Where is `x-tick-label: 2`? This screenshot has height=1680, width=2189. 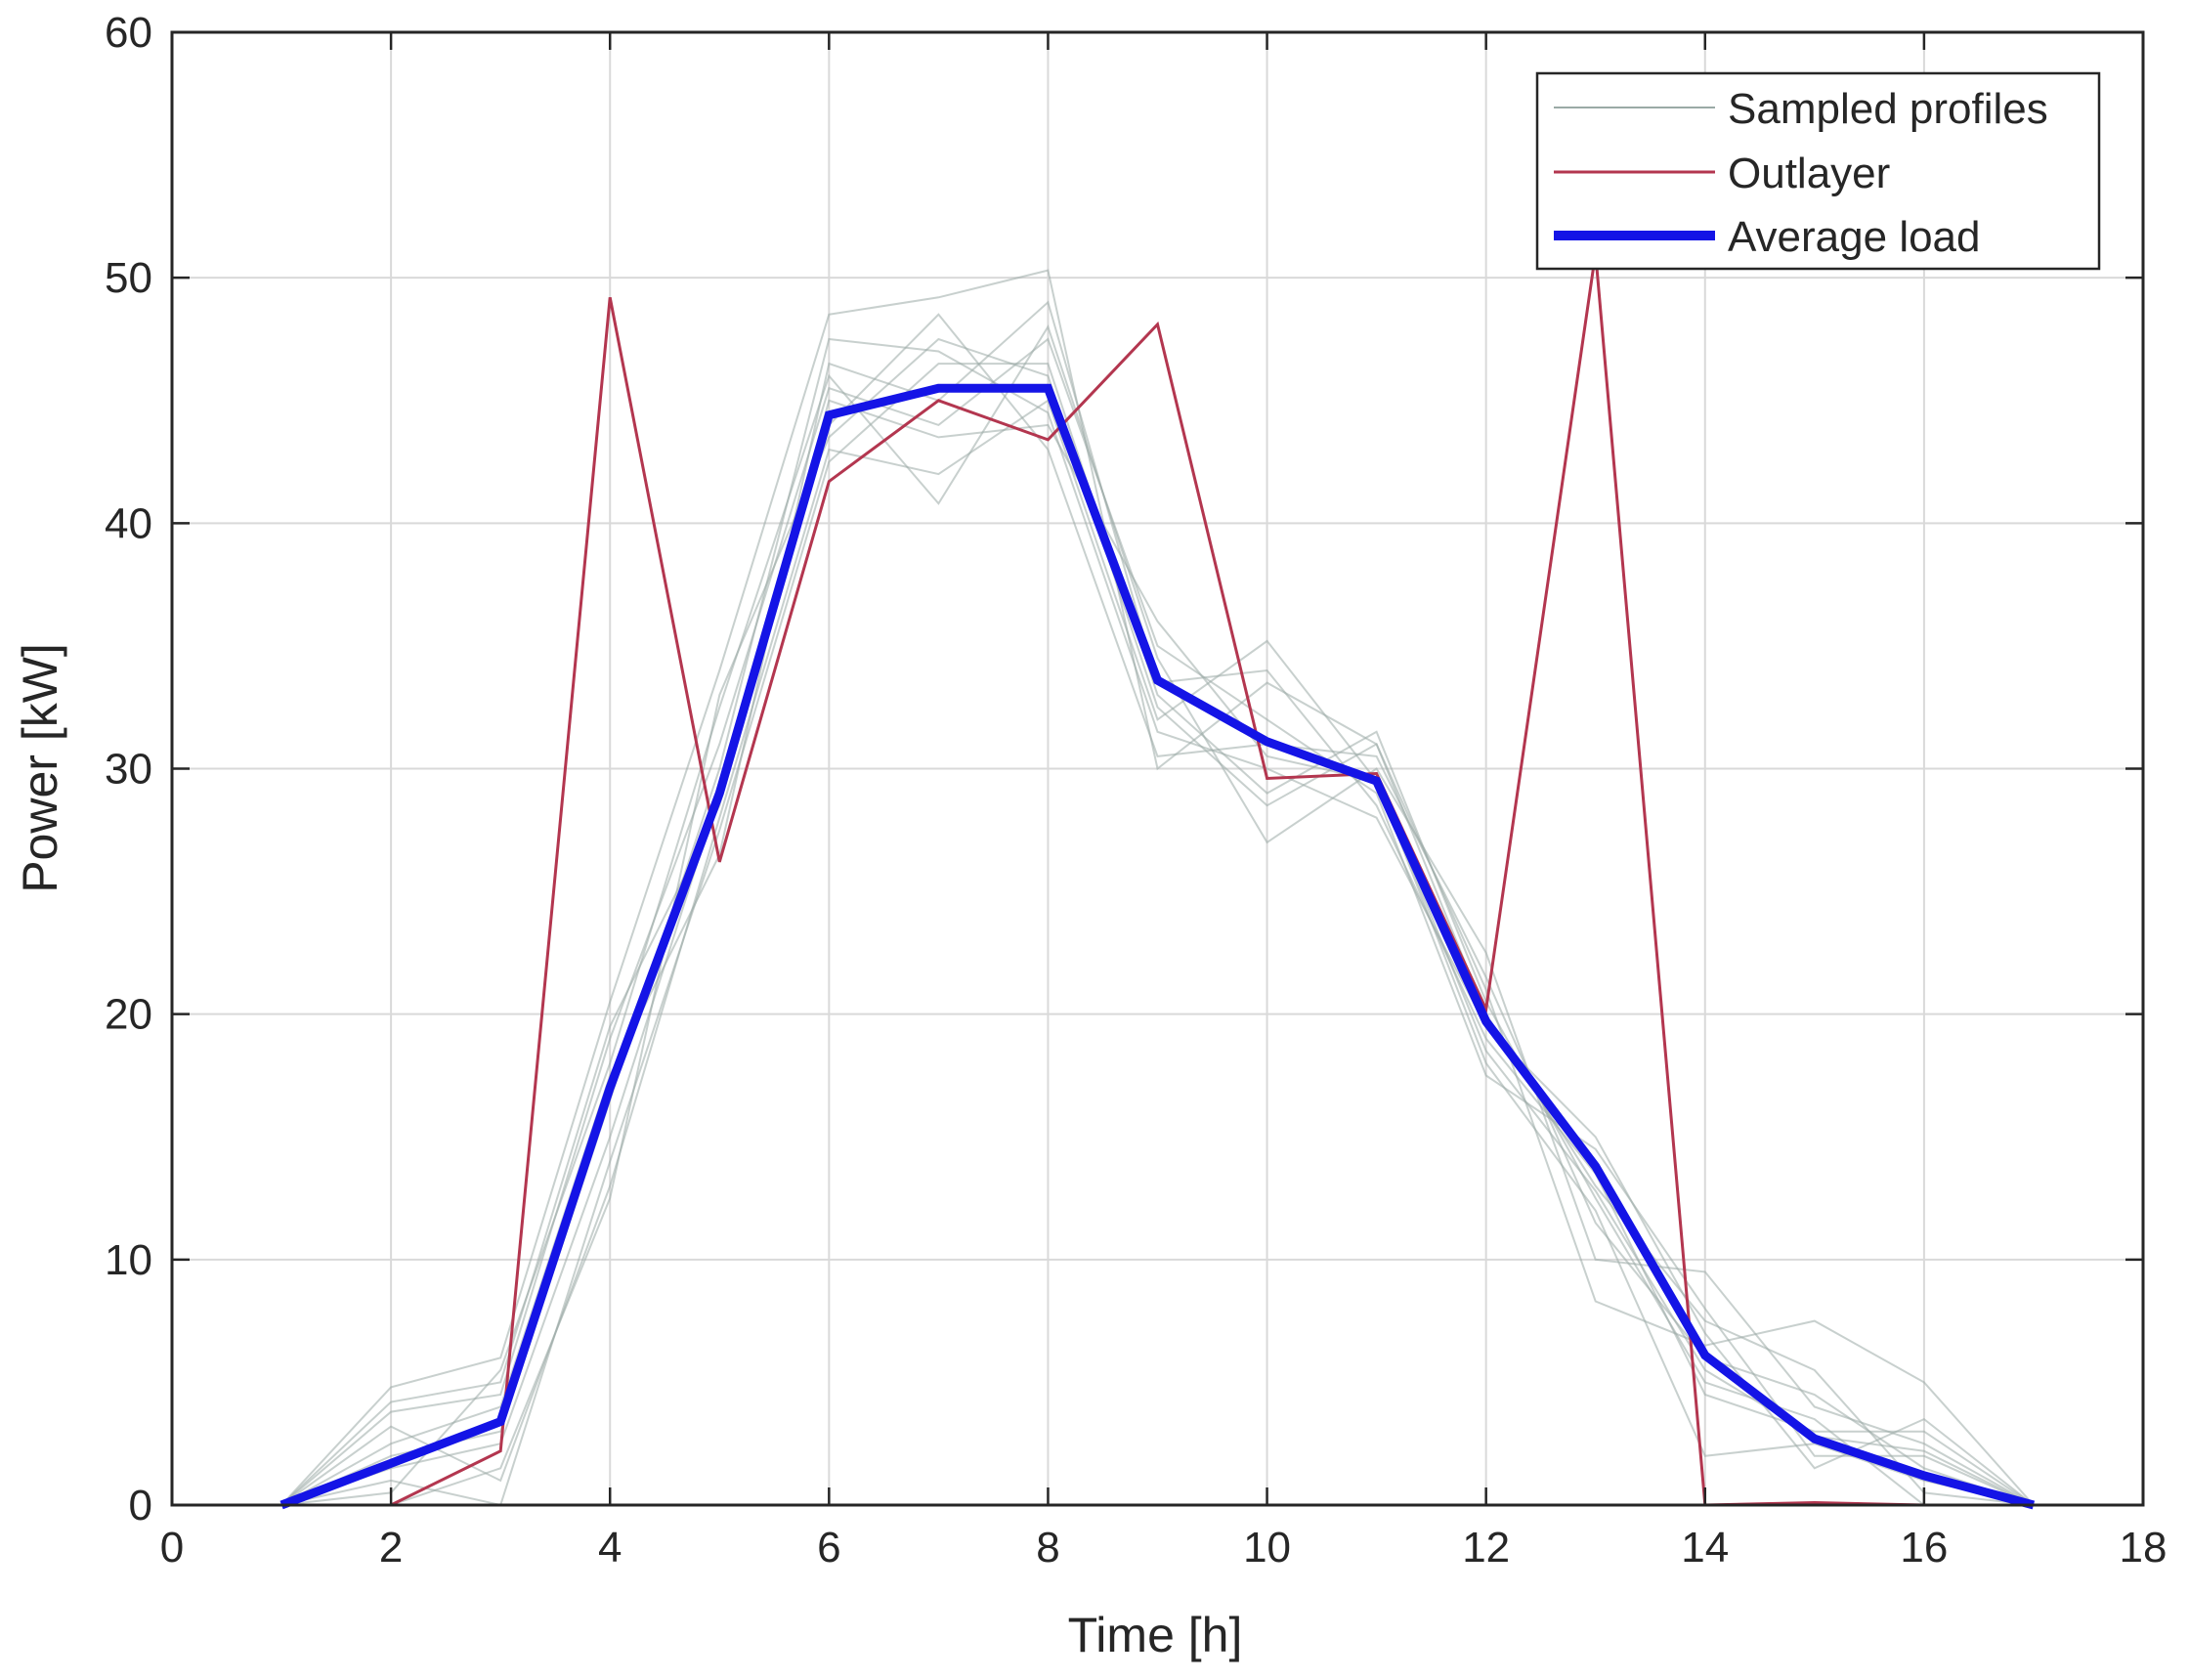 x-tick-label: 2 is located at coordinates (391, 1548).